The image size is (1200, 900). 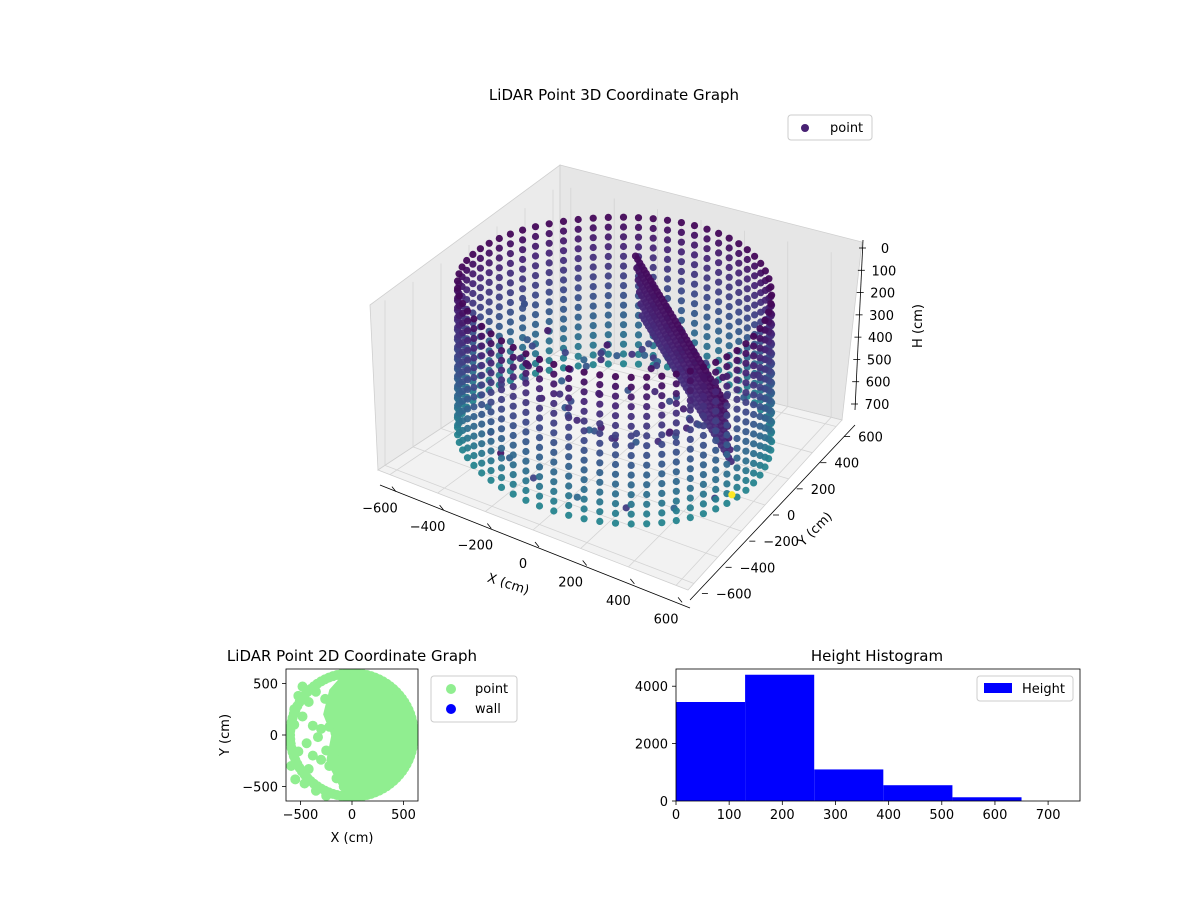 I want to click on grid-line, so click(x=753, y=501).